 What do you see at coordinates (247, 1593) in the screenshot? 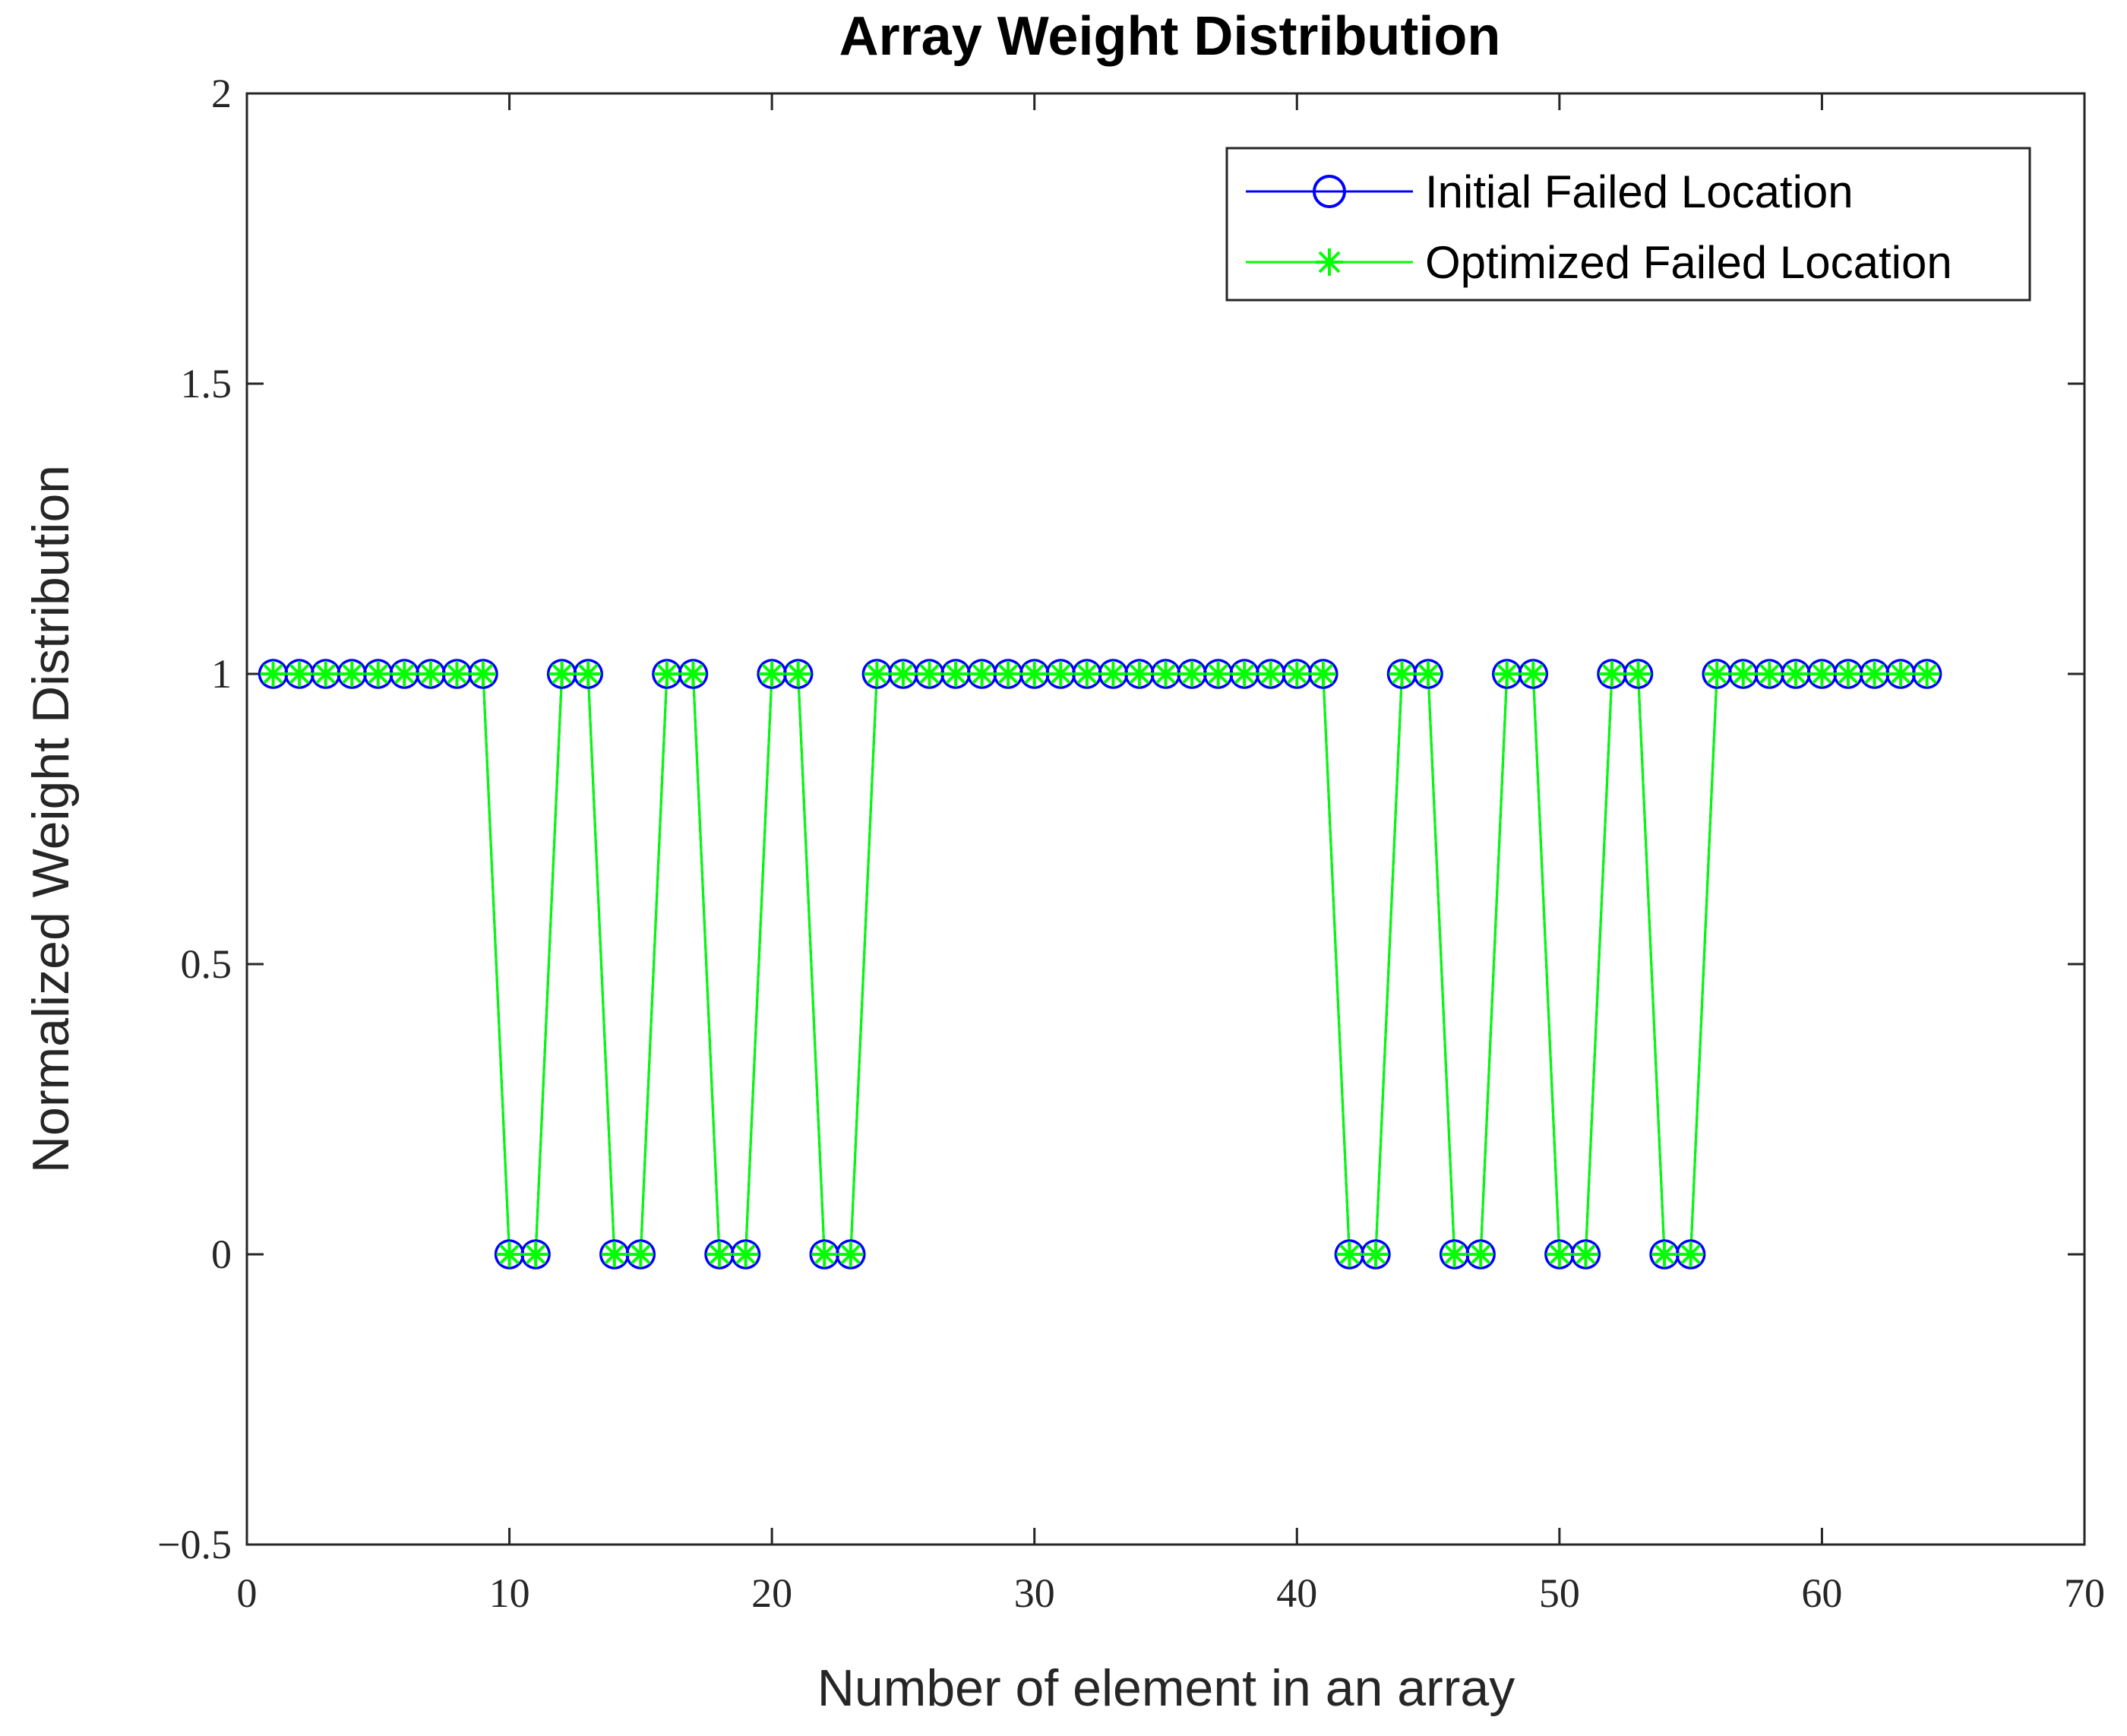
I see `x-tick-label: 0` at bounding box center [247, 1593].